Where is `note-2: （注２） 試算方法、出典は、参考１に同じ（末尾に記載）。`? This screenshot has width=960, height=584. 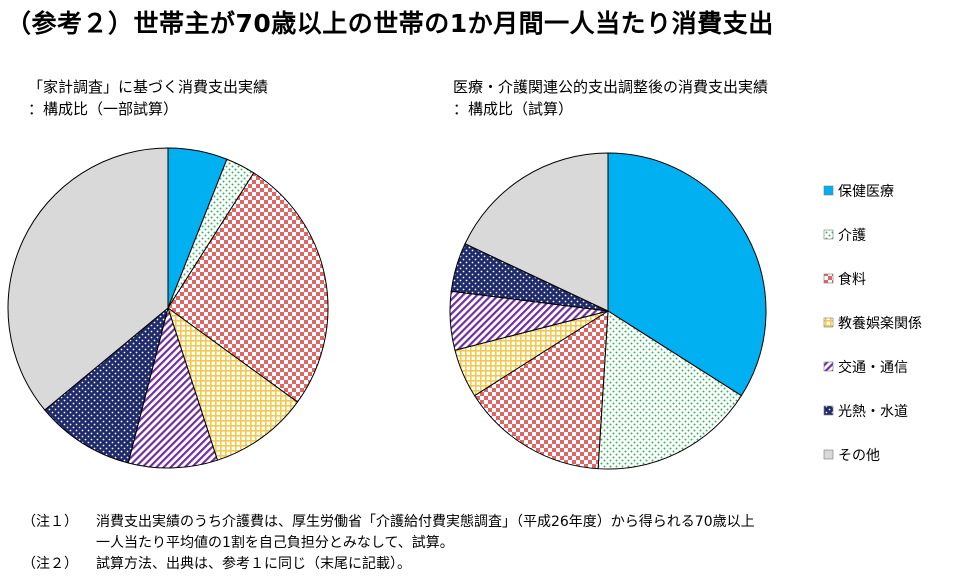
note-2: （注２） 試算方法、出典は、参考１に同じ（末尾に記載）。 is located at coordinates (388, 564).